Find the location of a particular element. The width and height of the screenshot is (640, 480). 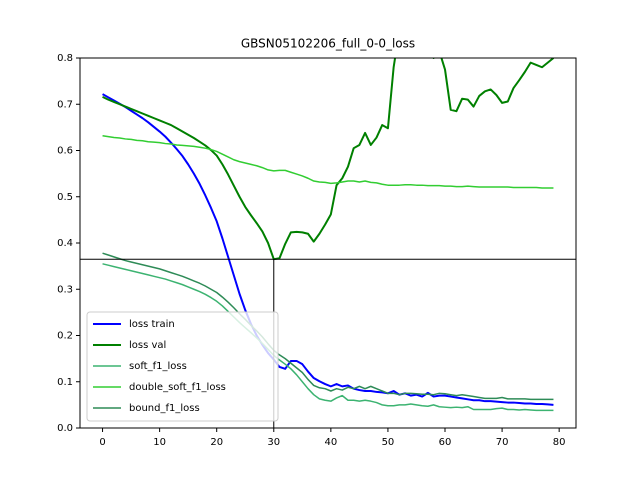

y-tick-label: 0.0 is located at coordinates (65, 428).